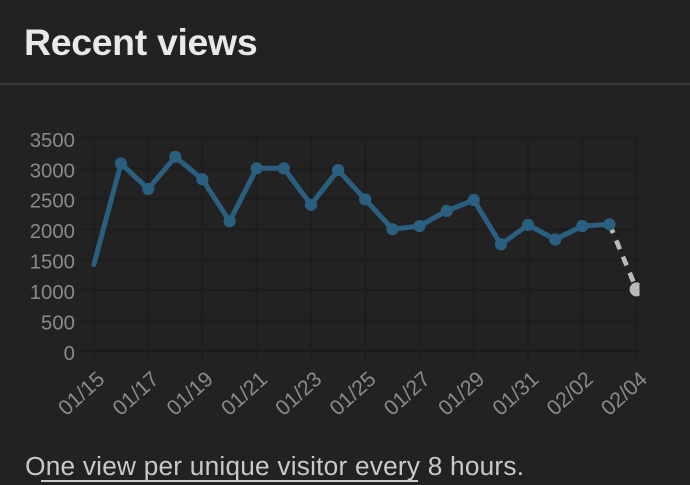 This screenshot has height=485, width=690. I want to click on svg-text: 01/17, so click(136, 393).